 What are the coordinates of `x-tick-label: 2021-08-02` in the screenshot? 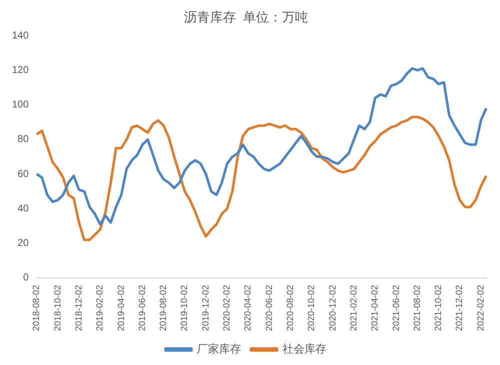 It's located at (417, 308).